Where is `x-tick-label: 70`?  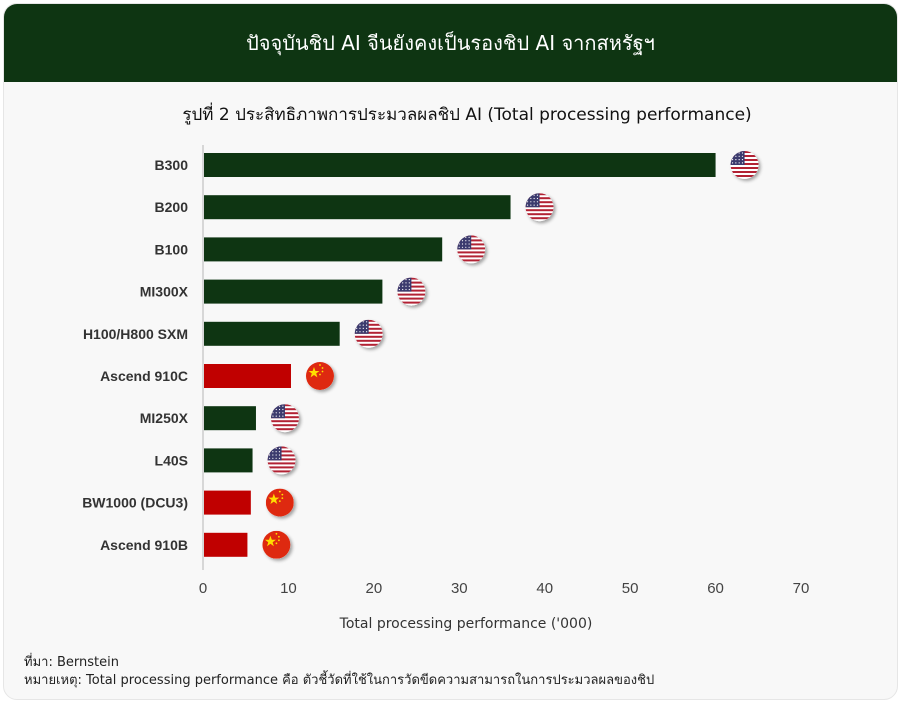
x-tick-label: 70 is located at coordinates (801, 588).